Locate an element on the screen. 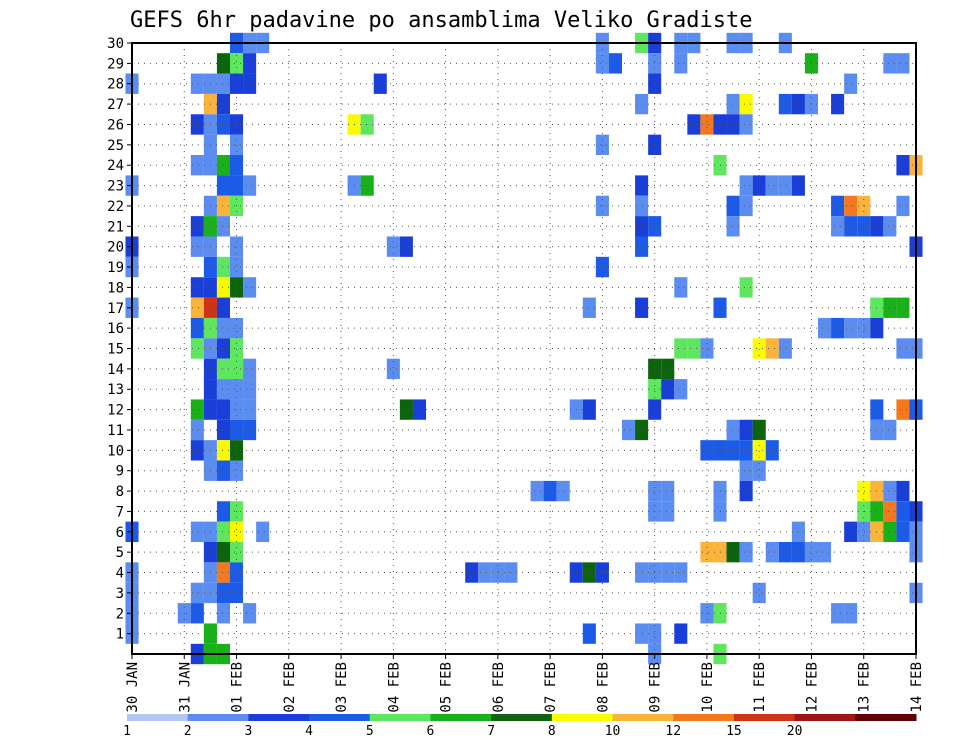  x-tick-label: 31 JAN is located at coordinates (185, 687).